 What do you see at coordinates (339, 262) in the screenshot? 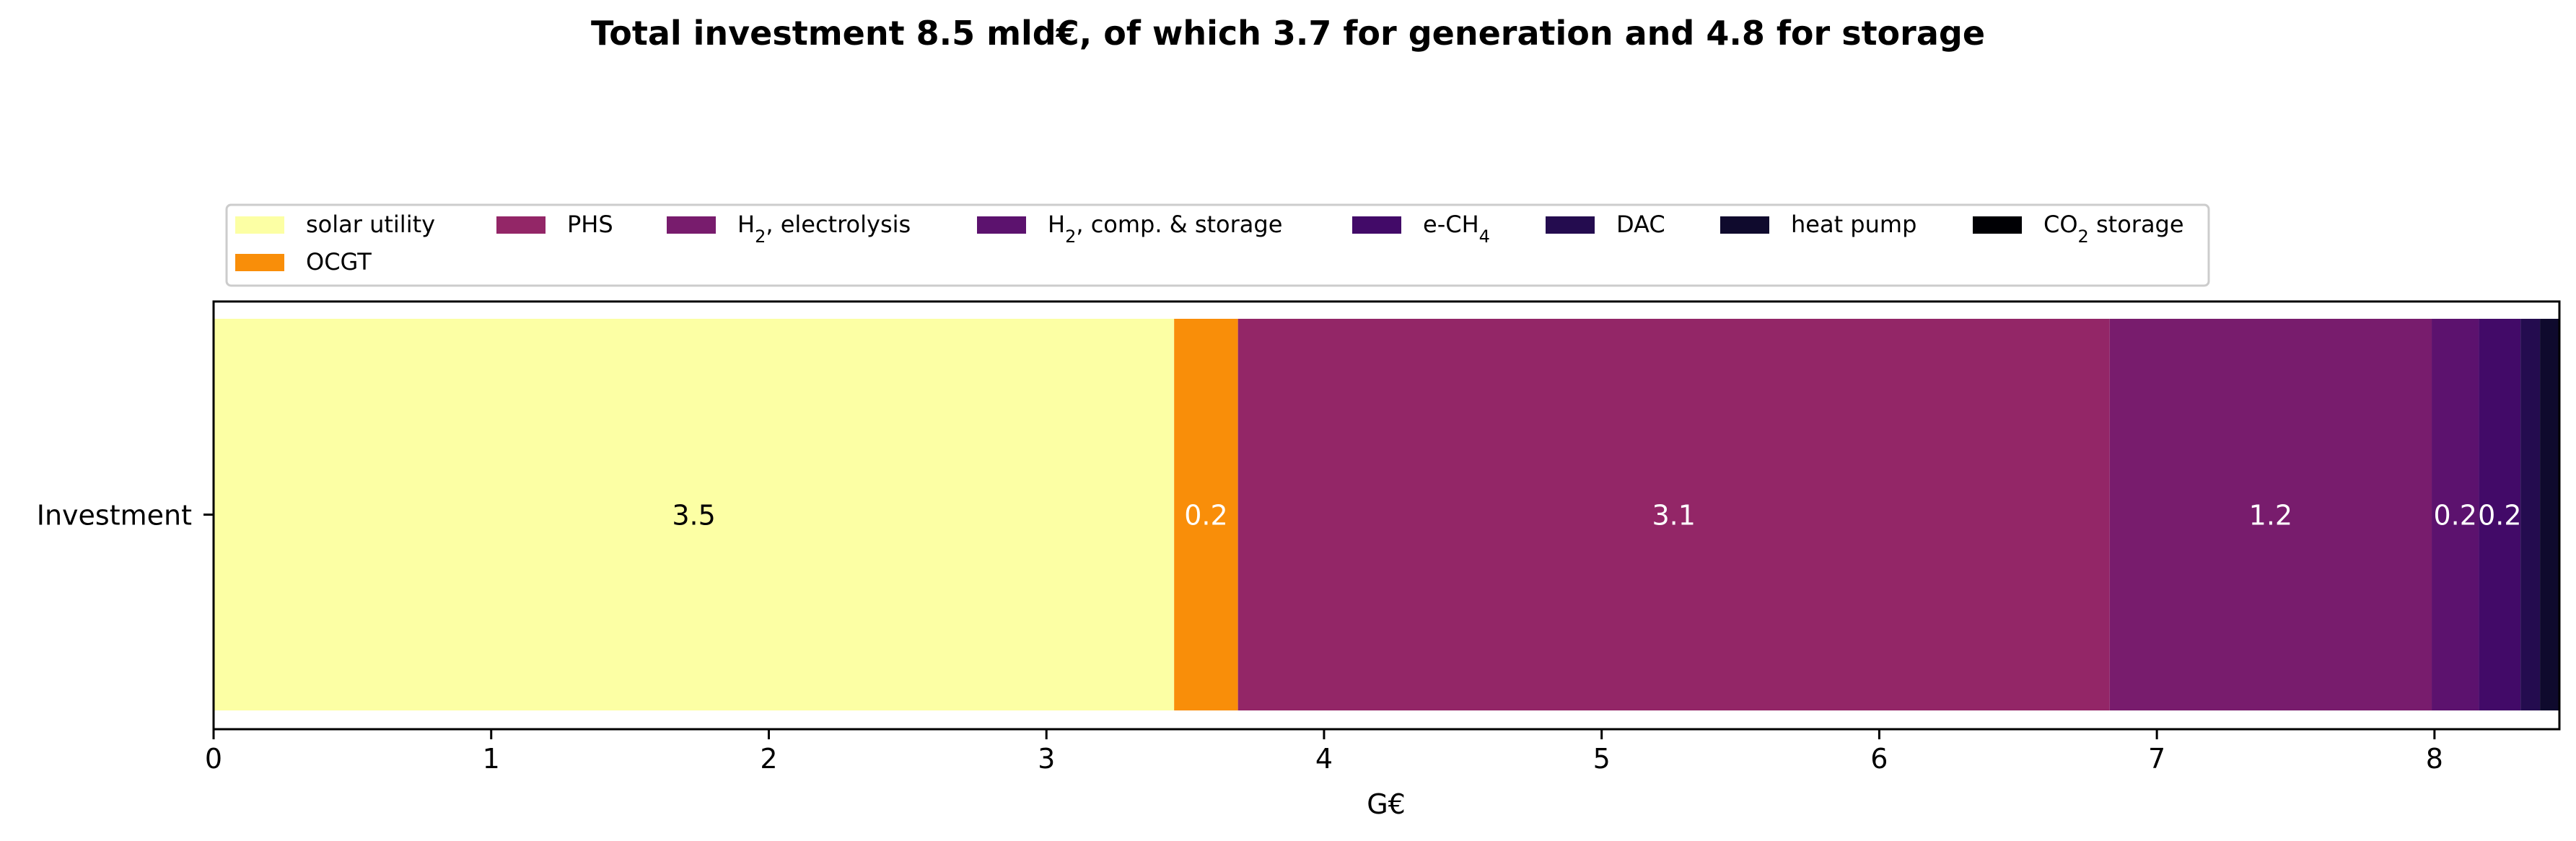
I see `legend-label-ocgt: OCGT` at bounding box center [339, 262].